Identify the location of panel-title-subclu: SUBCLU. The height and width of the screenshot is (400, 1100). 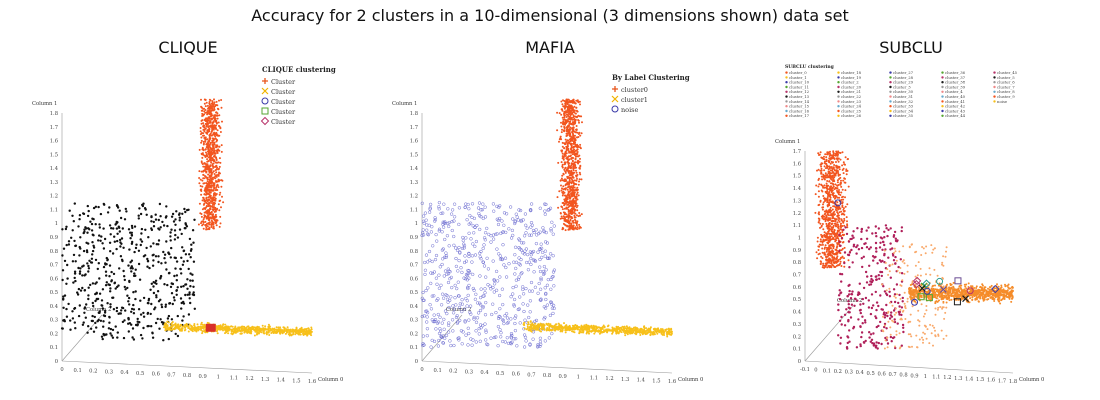
(911, 47).